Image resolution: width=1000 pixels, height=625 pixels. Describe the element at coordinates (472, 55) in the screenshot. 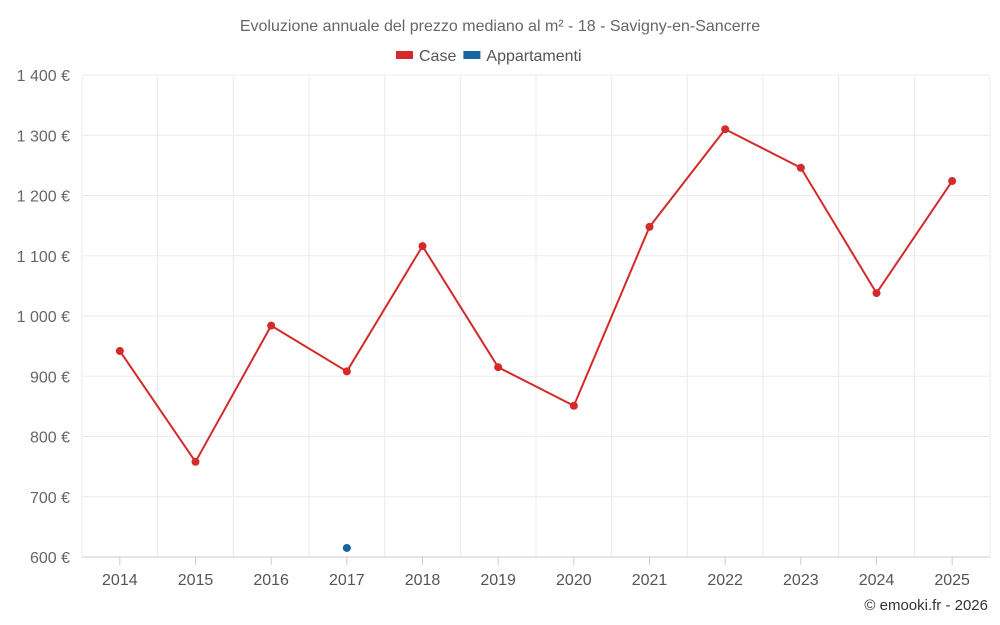

I see `legend-swatch-appartamenti` at that location.